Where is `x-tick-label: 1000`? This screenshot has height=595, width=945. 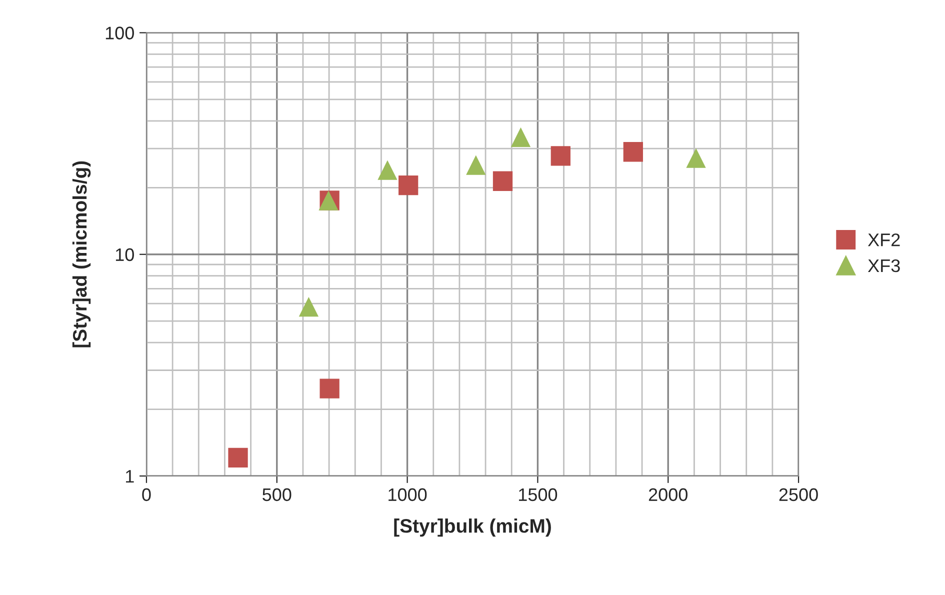
x-tick-label: 1000 is located at coordinates (407, 495).